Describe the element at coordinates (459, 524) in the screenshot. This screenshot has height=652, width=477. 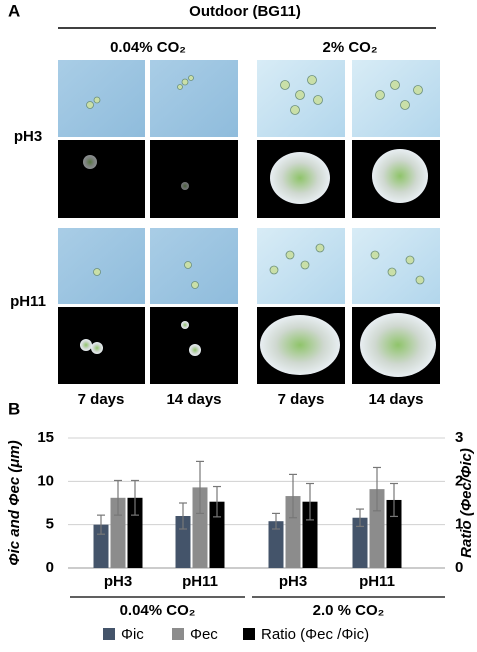
I see `y2-tick-label: 1` at that location.